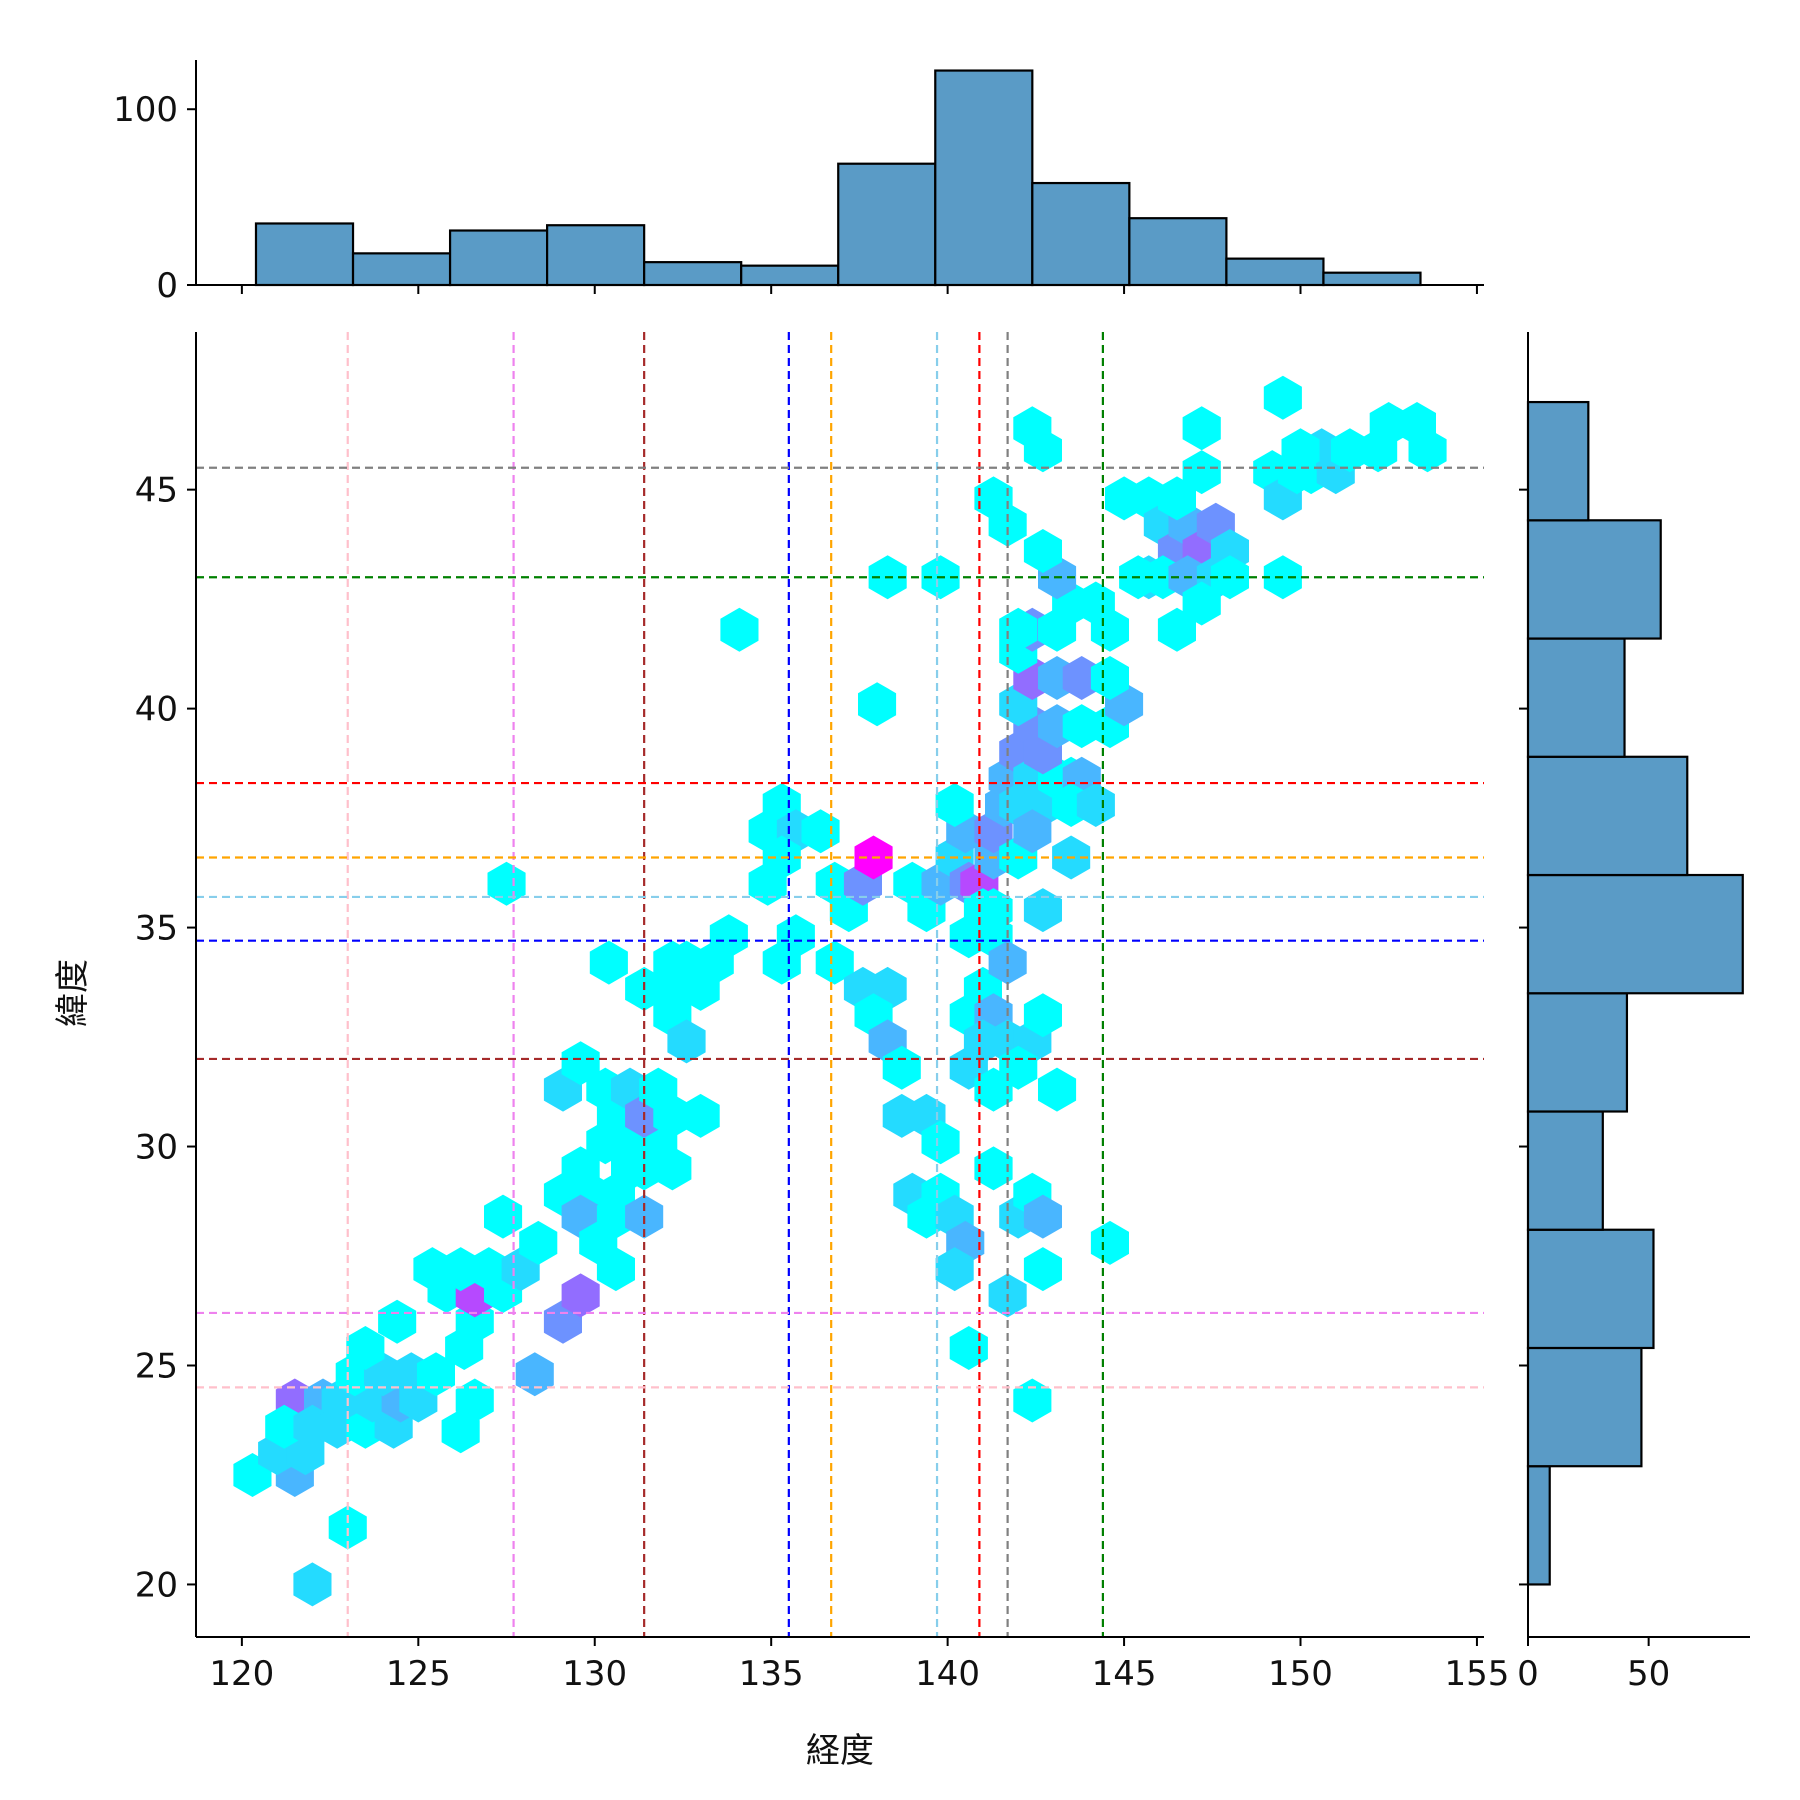 The image size is (1800, 1800). What do you see at coordinates (1124, 1674) in the screenshot?
I see `x-tick-label: 145` at bounding box center [1124, 1674].